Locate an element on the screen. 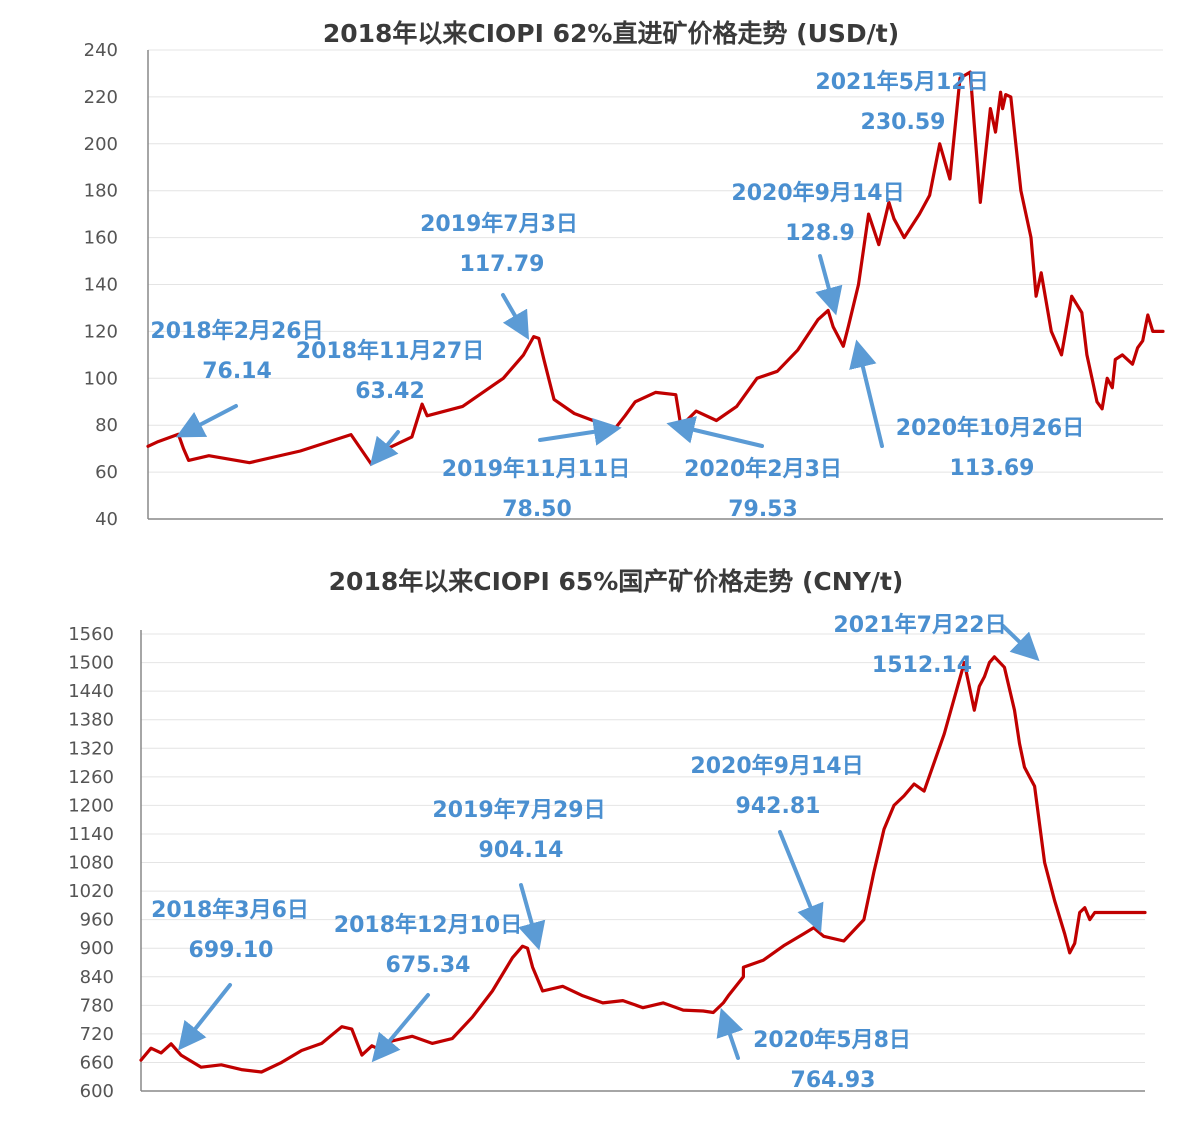 The image size is (1202, 1124). annotation-value: 117.79 is located at coordinates (502, 264).